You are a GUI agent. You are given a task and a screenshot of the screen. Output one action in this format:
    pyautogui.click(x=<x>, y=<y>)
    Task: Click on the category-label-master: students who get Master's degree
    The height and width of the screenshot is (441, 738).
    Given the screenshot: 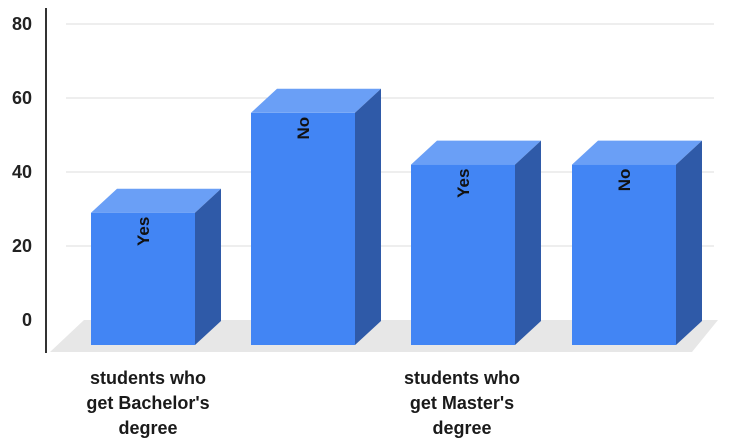 What is the action you would take?
    pyautogui.click(x=462, y=403)
    